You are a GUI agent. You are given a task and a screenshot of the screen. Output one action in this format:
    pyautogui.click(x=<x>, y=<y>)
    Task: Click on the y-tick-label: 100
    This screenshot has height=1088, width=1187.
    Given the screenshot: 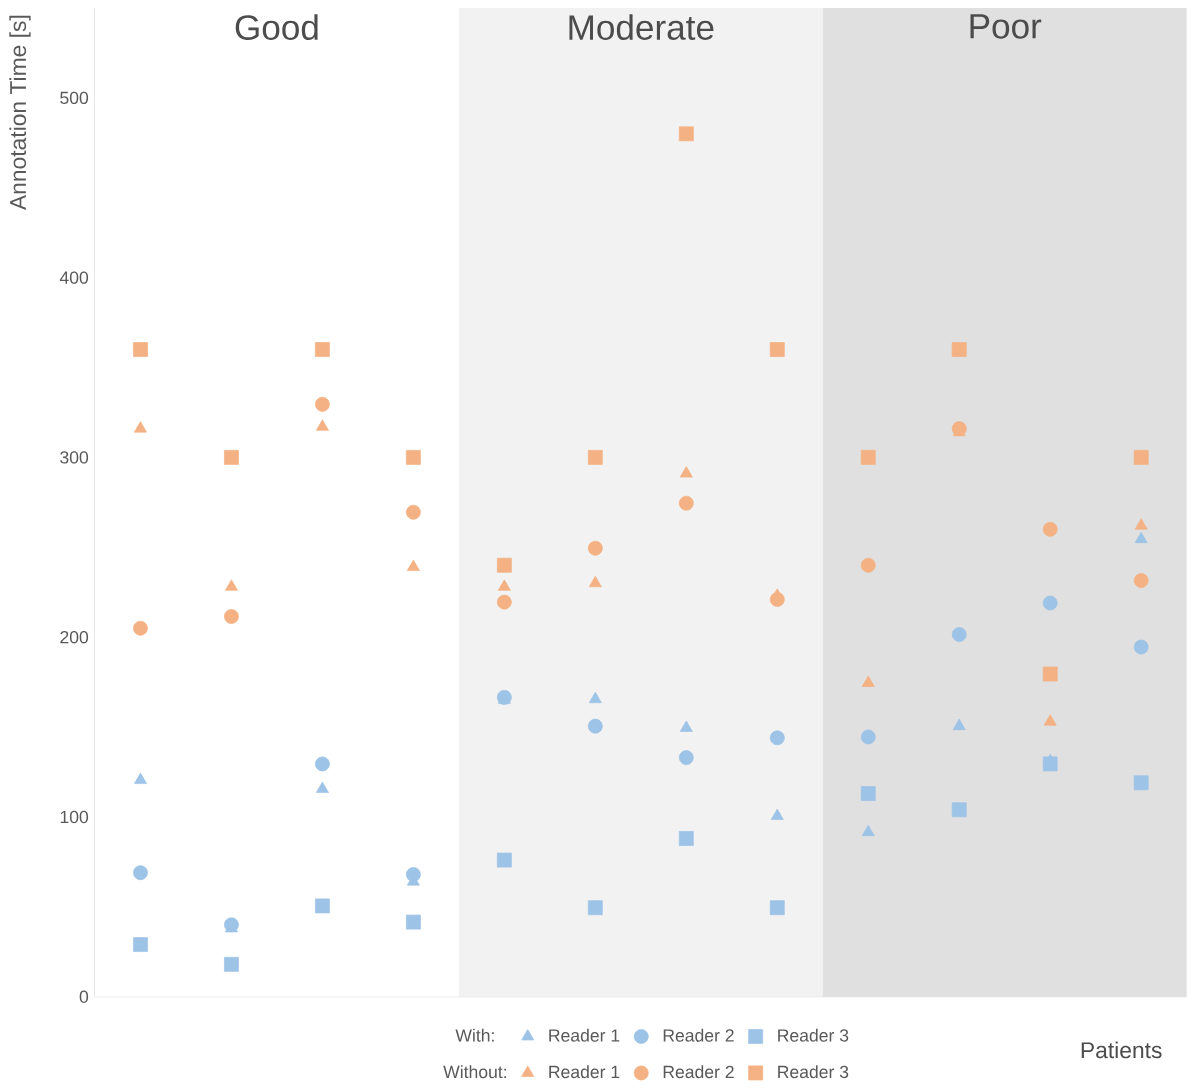 What is the action you would take?
    pyautogui.click(x=74, y=817)
    